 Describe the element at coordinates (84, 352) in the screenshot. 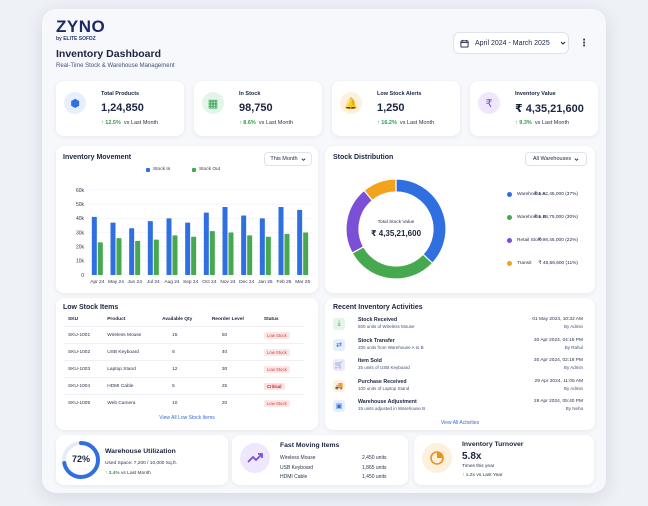

I see `sku-cell: SKU-1002` at that location.